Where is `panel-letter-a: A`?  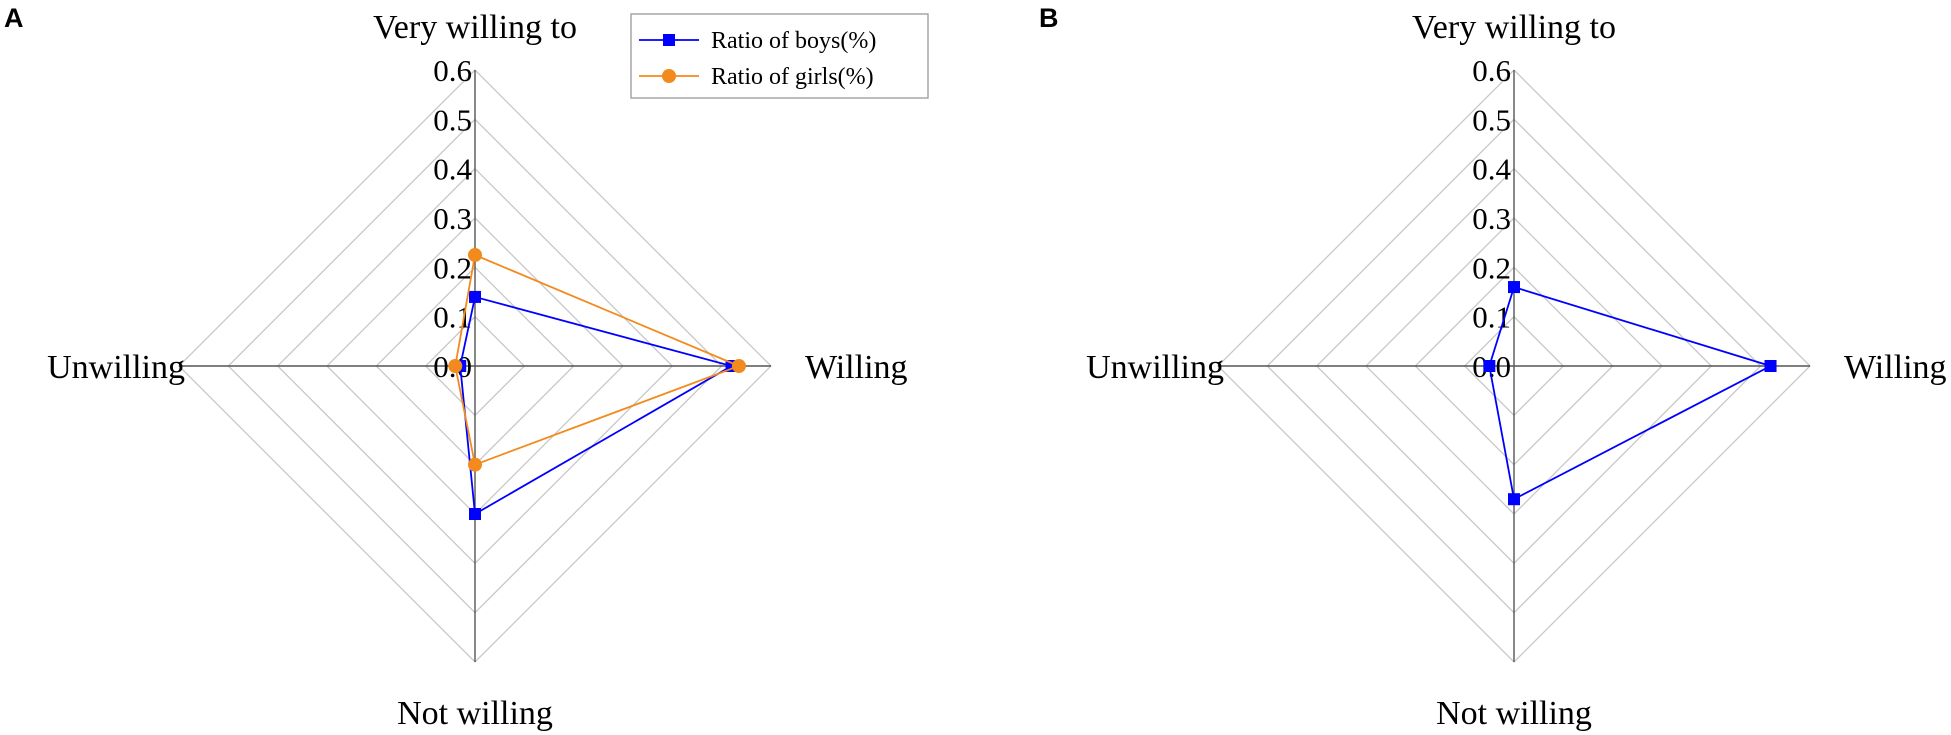
panel-letter-a: A is located at coordinates (14, 18).